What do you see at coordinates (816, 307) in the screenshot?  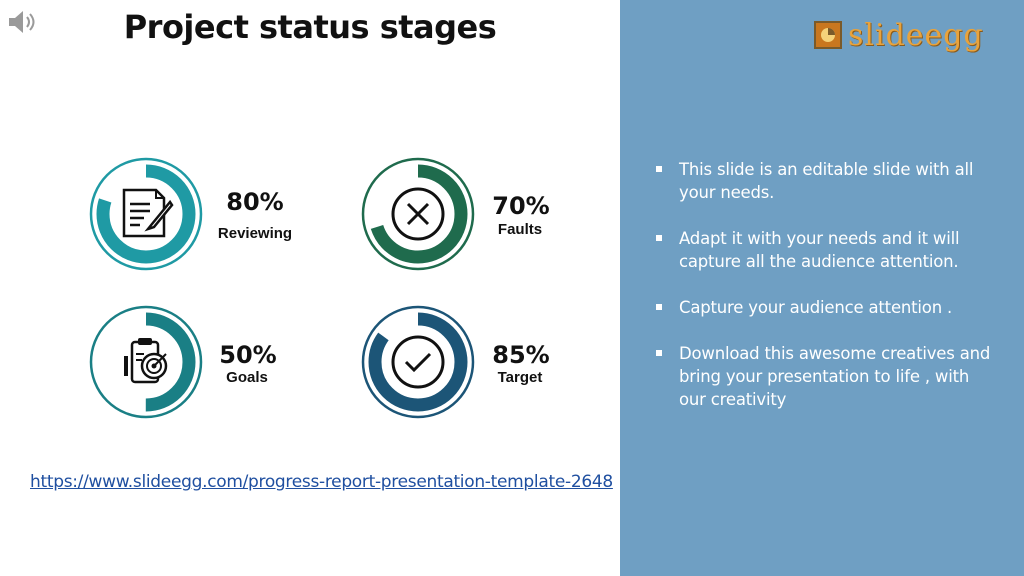 I see `bullet-text: Capture your audience attention .` at bounding box center [816, 307].